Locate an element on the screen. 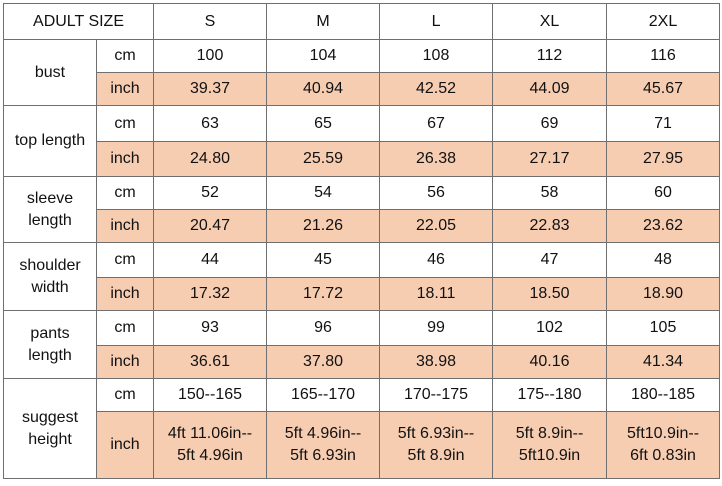 The image size is (722, 486). sleeve-length-cm-row: sleeve length cm 52 54 56 58 60 is located at coordinates (362, 209).